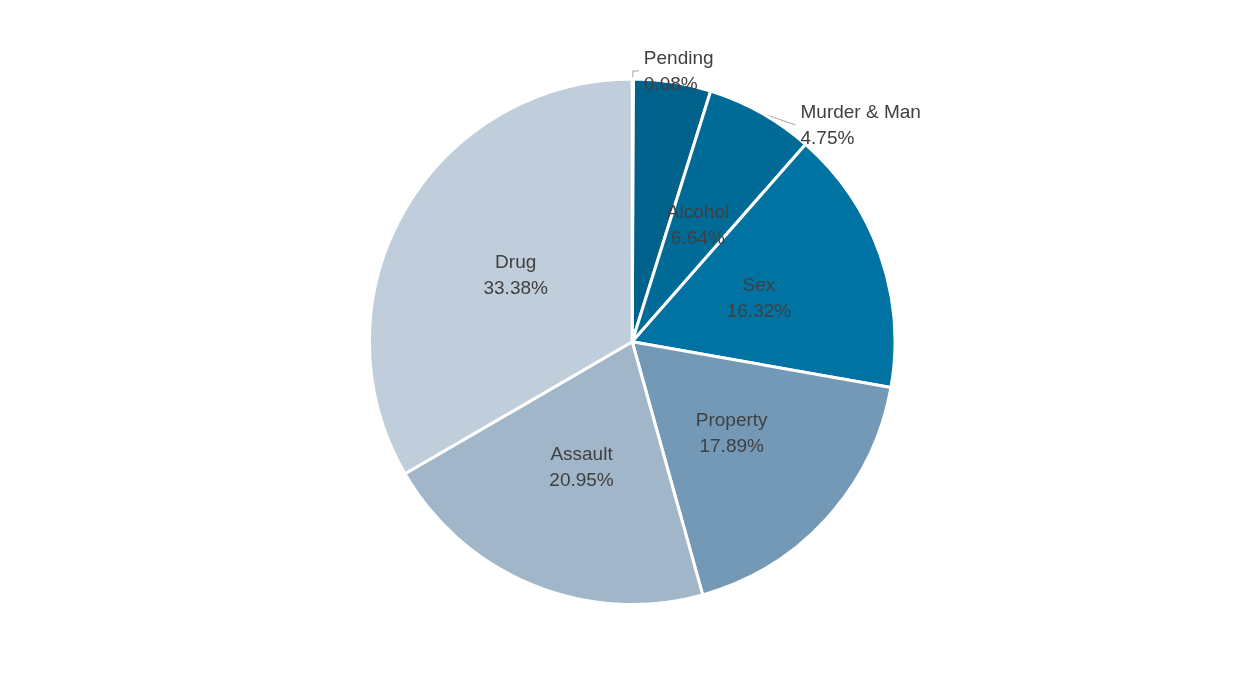 This screenshot has height=673, width=1252. What do you see at coordinates (759, 310) in the screenshot?
I see `data-label: 16.32%` at bounding box center [759, 310].